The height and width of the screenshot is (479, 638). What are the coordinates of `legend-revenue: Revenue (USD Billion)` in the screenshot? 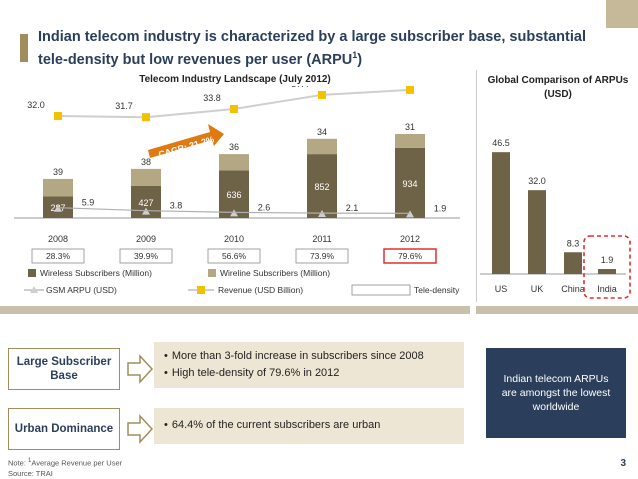 It's located at (260, 290).